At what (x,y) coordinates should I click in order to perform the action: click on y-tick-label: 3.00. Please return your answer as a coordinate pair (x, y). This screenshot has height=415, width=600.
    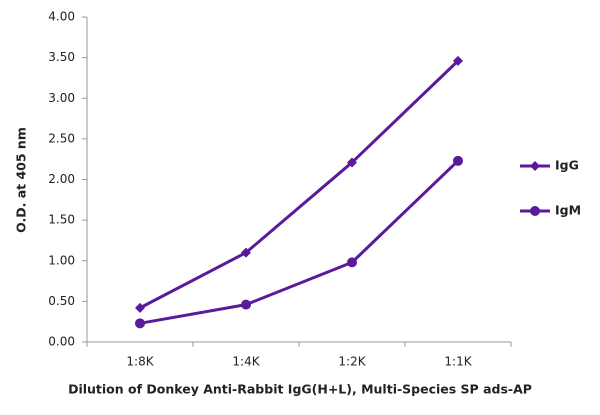
    Looking at the image, I should click on (61, 98).